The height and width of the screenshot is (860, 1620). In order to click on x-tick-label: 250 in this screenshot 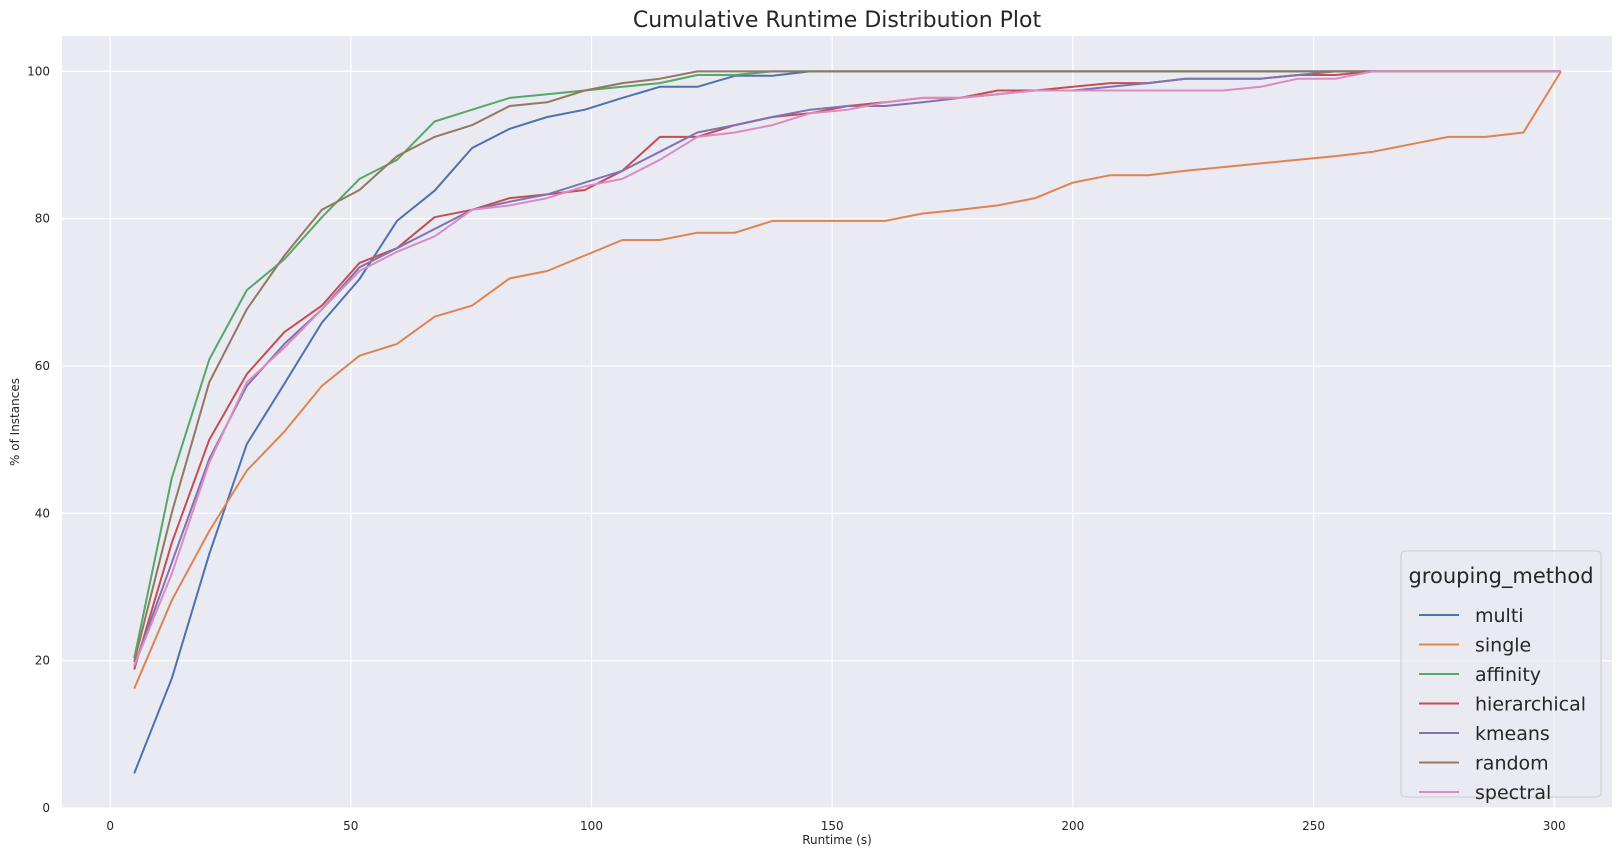, I will do `click(1313, 826)`.